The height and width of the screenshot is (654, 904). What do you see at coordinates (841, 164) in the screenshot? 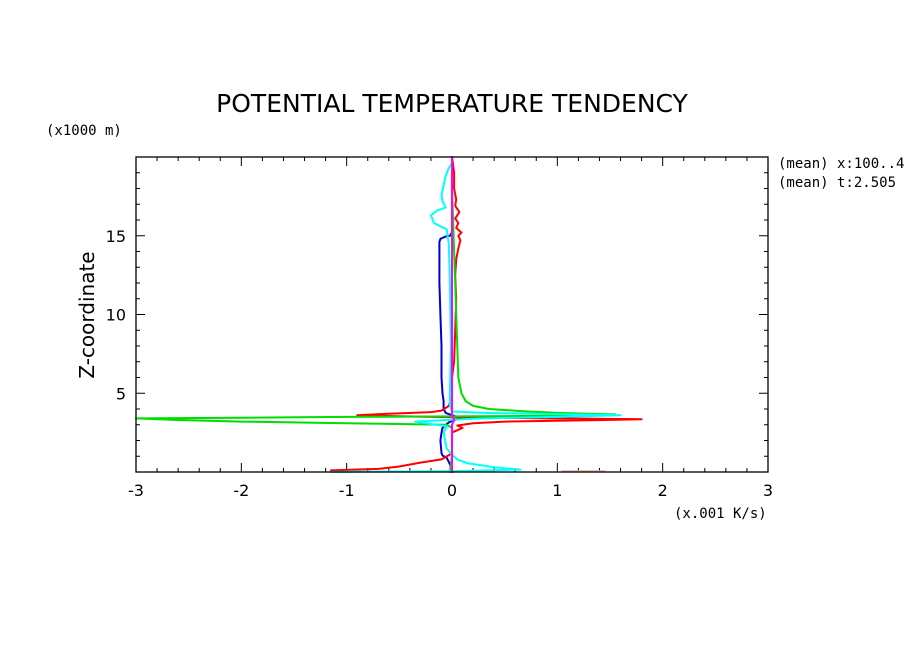
I see `annotation-x-mean: (mean) x:100..4` at bounding box center [841, 164].